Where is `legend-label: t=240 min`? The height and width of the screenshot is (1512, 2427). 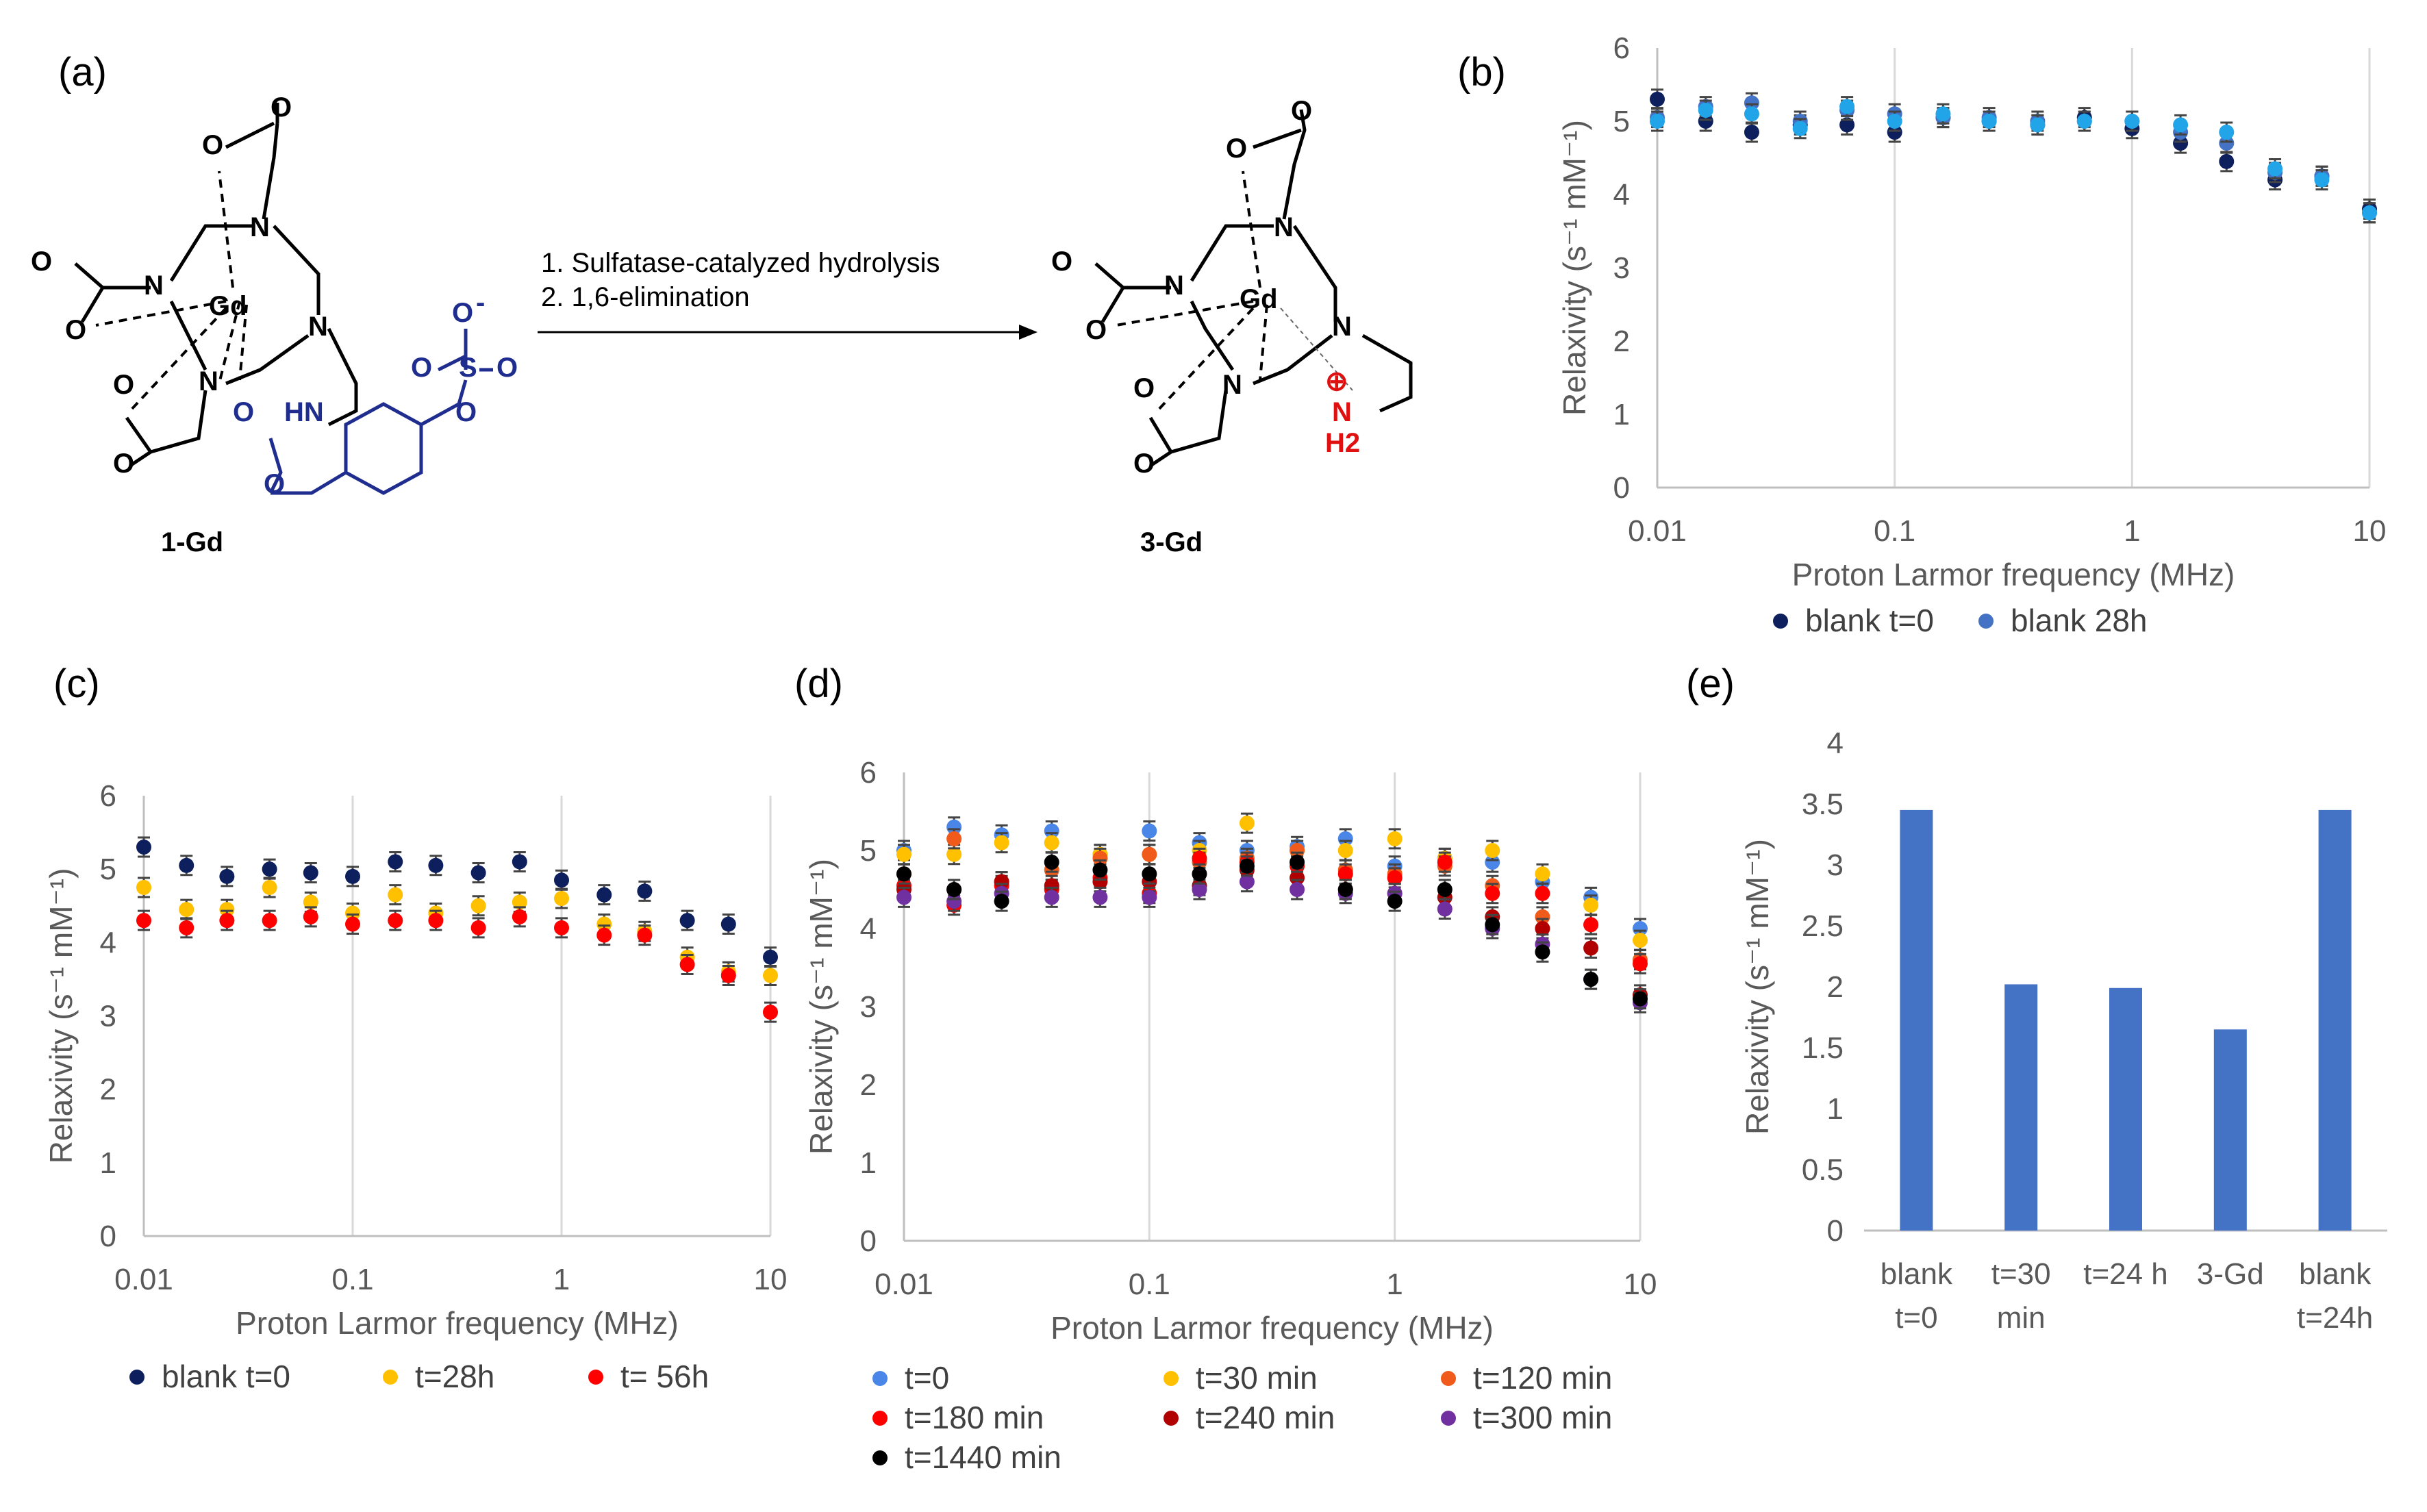 legend-label: t=240 min is located at coordinates (1265, 1417).